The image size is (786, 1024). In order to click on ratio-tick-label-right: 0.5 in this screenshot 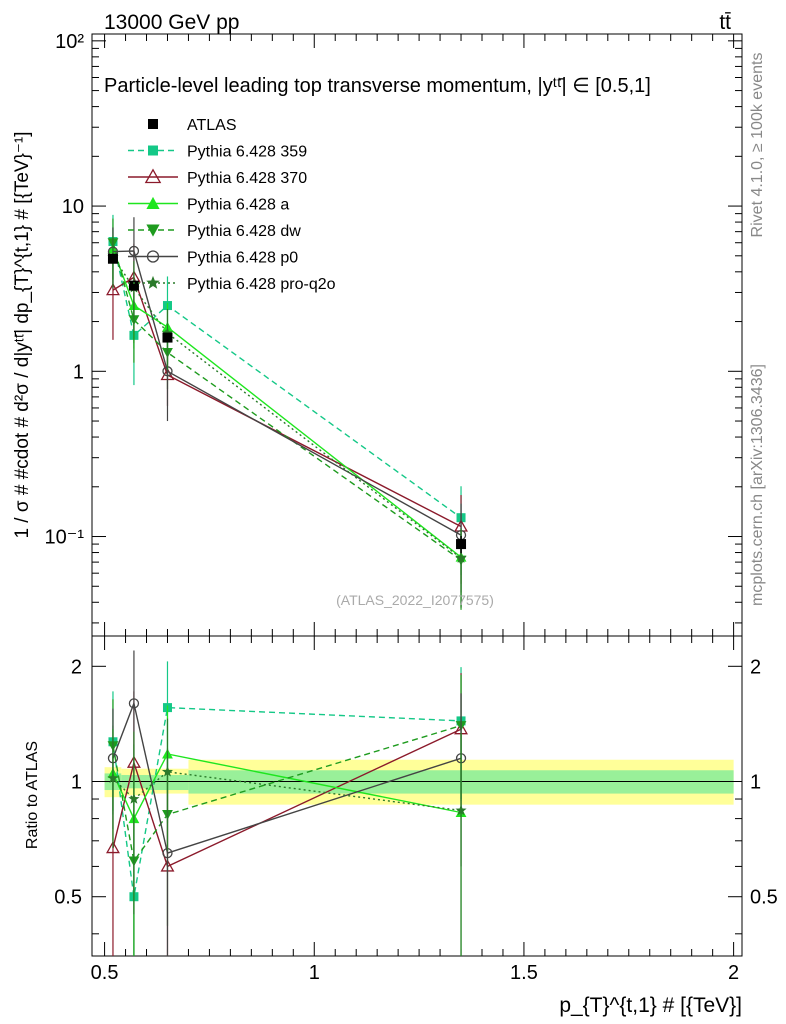, I will do `click(764, 898)`.